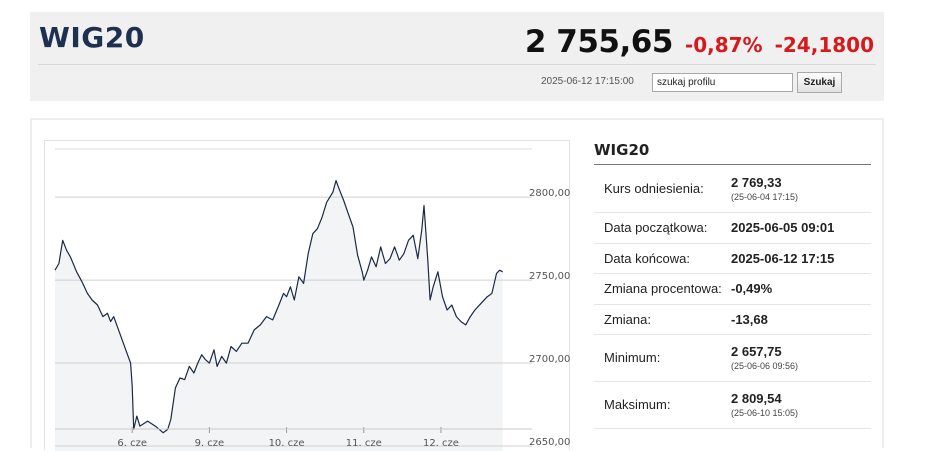 The width and height of the screenshot is (948, 451). I want to click on price-row: 2 755,65 -0,87% -24,1800, so click(699, 42).